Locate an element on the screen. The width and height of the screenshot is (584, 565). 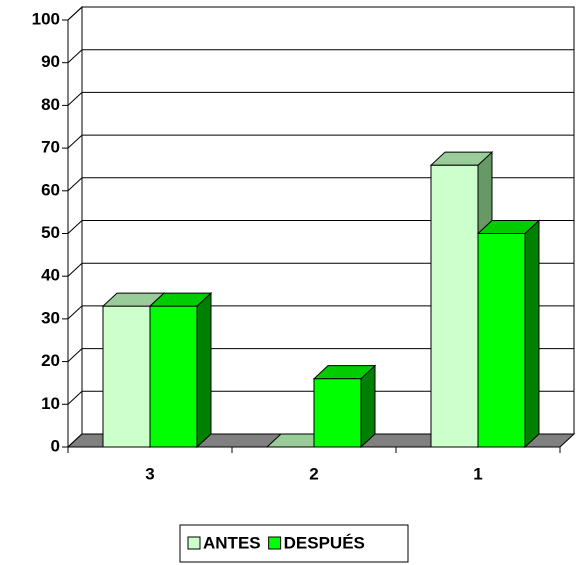
x-tick-label: 3 is located at coordinates (149, 473).